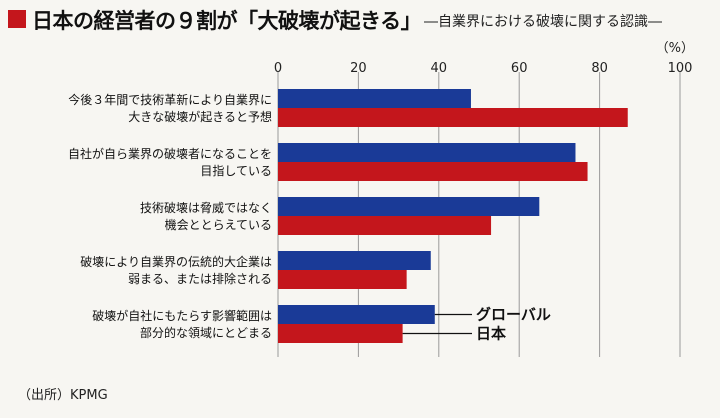  I want to click on x-tick-label: 60, so click(519, 68).